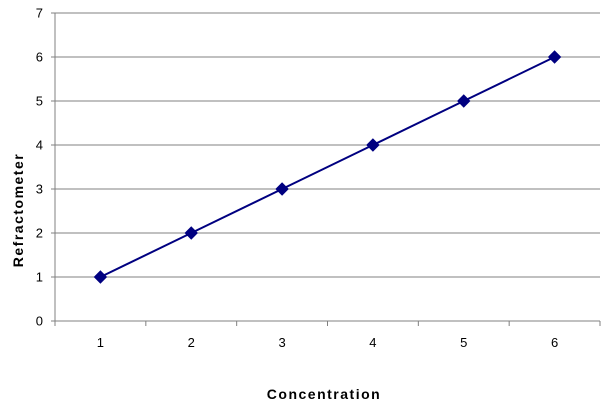  Describe the element at coordinates (39, 13) in the screenshot. I see `y-tick-label-7: 7` at that location.